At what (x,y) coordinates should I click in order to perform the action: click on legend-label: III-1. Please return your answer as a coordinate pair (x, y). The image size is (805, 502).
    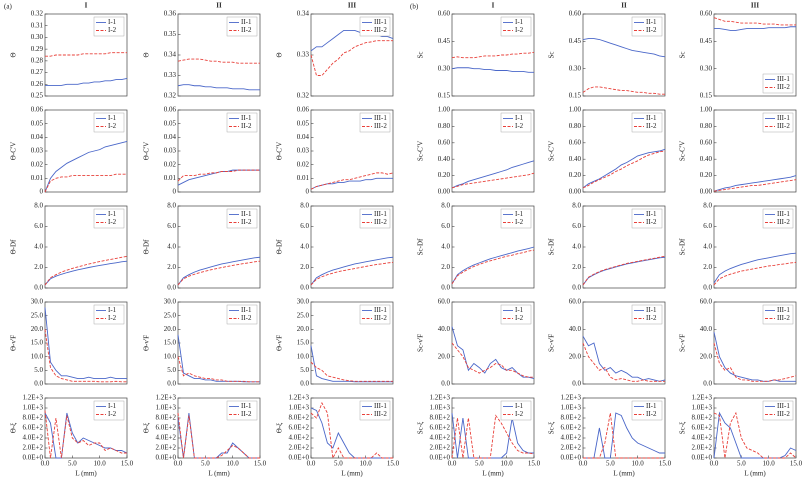
    Looking at the image, I should click on (380, 310).